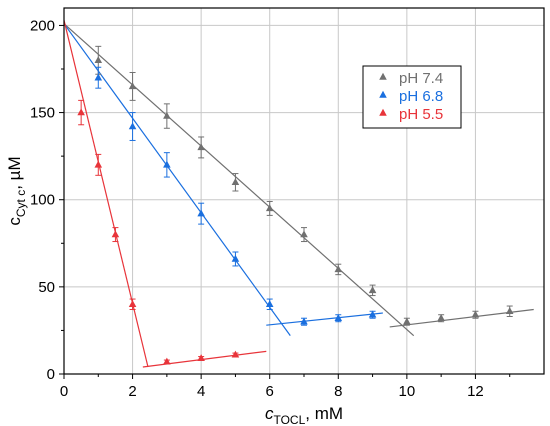 The width and height of the screenshot is (550, 426). I want to click on x-tick-label: 4, so click(201, 391).